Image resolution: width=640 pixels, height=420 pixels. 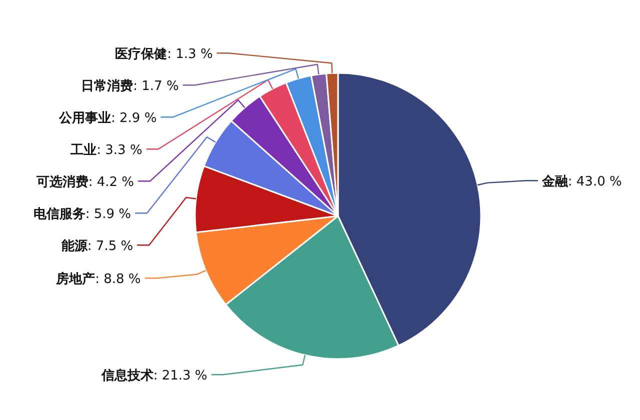 I want to click on data-label: : 7.5 %, so click(x=110, y=246).